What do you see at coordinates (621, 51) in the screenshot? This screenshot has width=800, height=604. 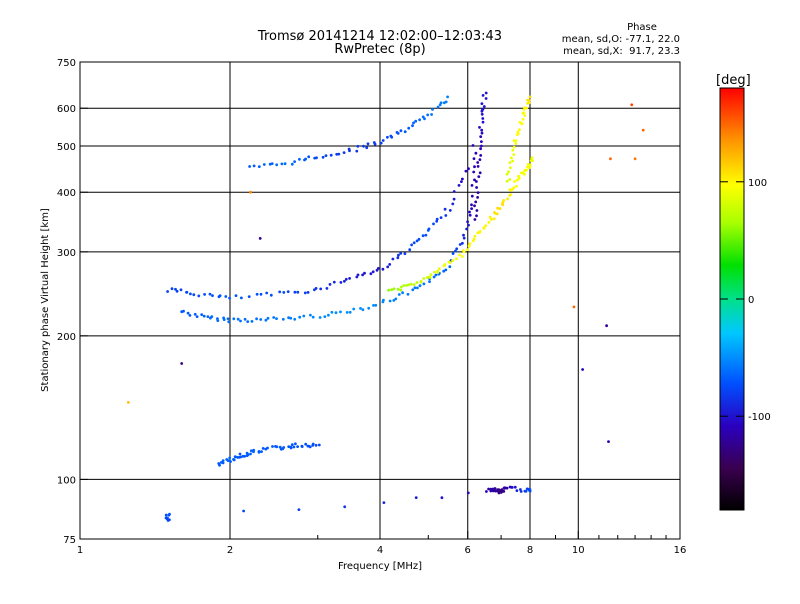 I see `phase-info-line2: mean, sd,X: 91.7, 23.3` at bounding box center [621, 51].